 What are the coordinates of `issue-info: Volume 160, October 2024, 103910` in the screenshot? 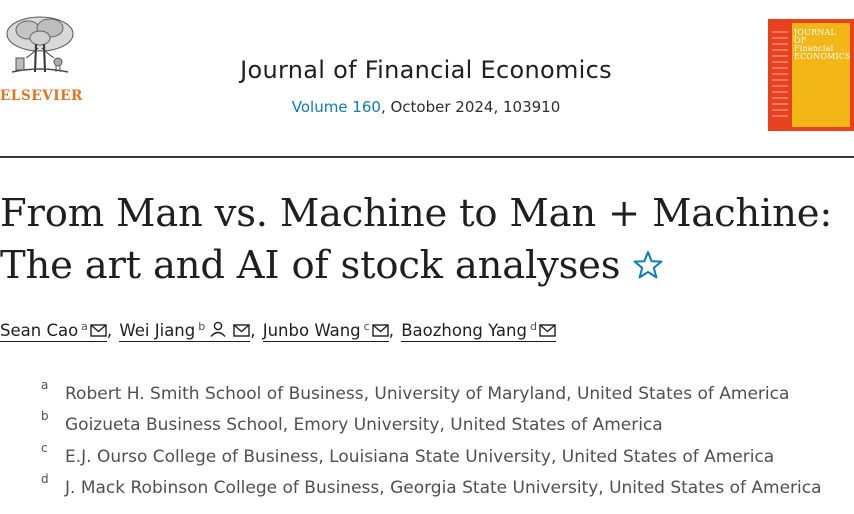 It's located at (426, 107).